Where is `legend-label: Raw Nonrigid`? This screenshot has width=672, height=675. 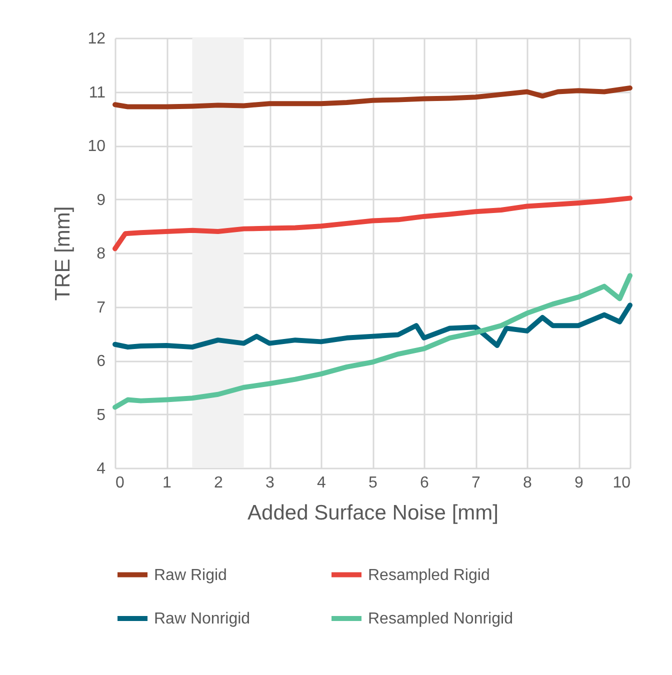 legend-label: Raw Nonrigid is located at coordinates (202, 619).